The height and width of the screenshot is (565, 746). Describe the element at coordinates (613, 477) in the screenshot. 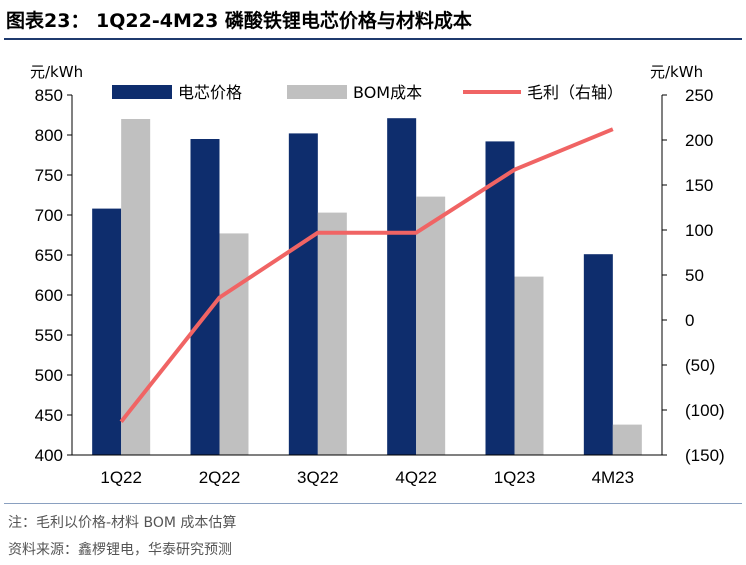

I see `x-tick-label: 4M23` at that location.